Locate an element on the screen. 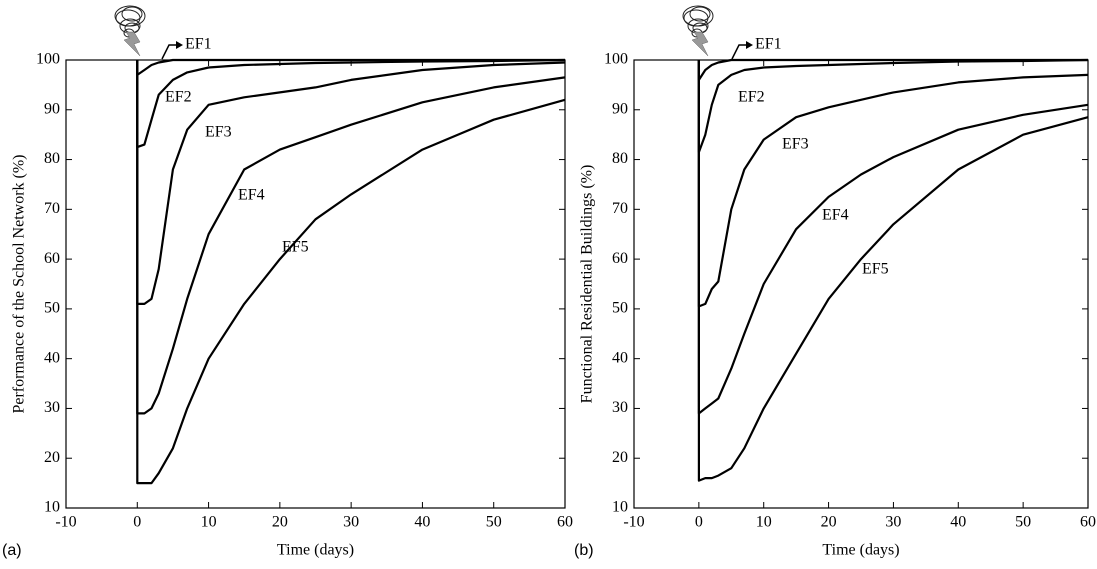 This screenshot has height=569, width=1097. y-axis-label: Functional Residential Buildings (%) is located at coordinates (587, 284).